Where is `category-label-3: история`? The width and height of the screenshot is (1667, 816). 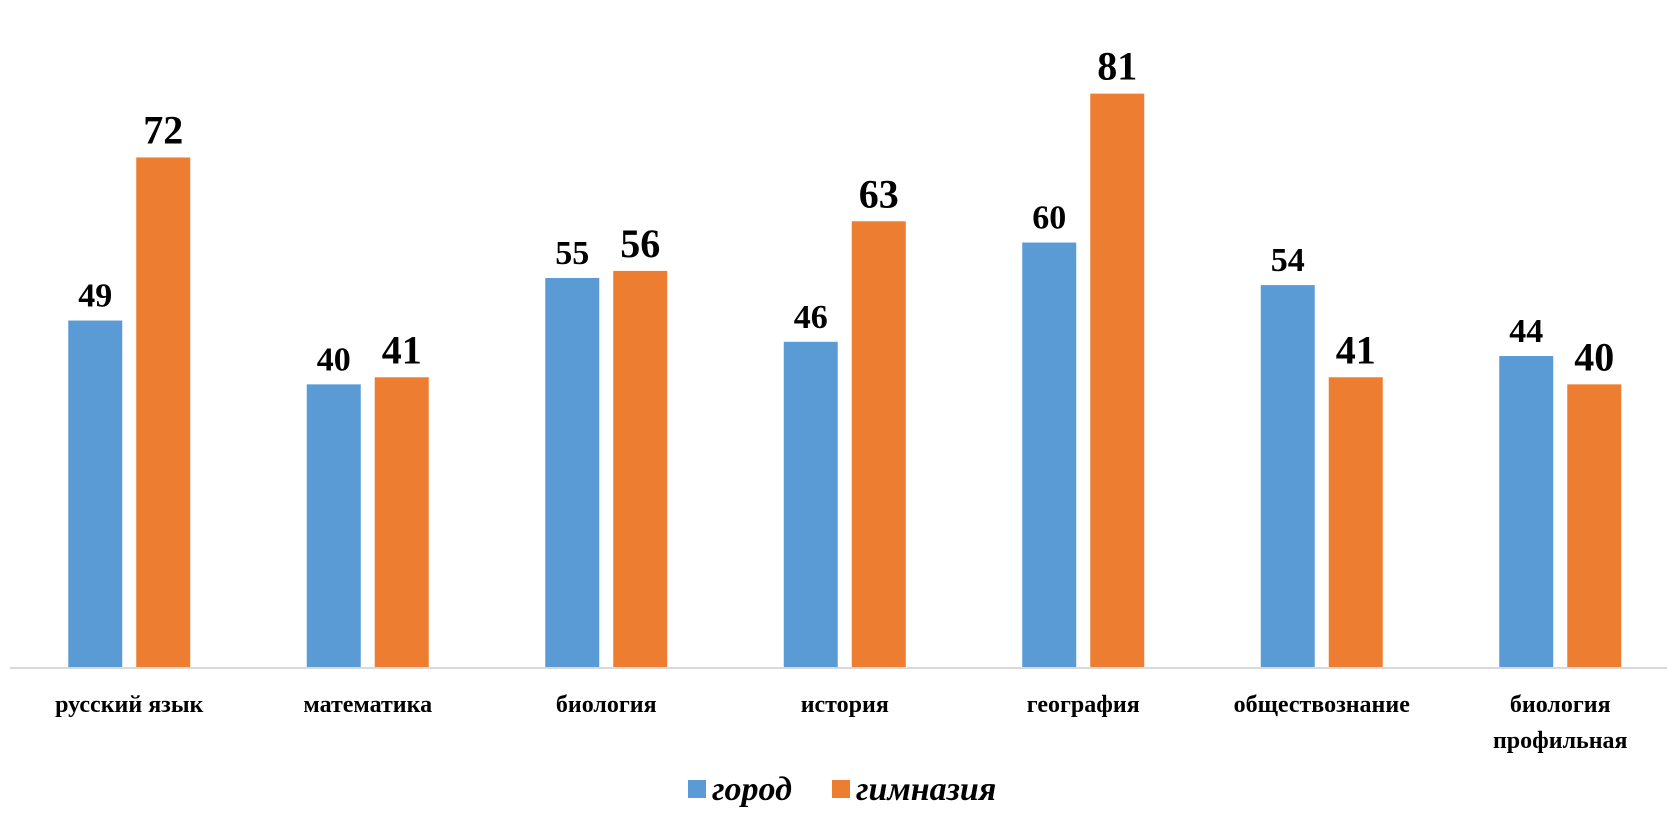
category-label-3: история is located at coordinates (845, 705).